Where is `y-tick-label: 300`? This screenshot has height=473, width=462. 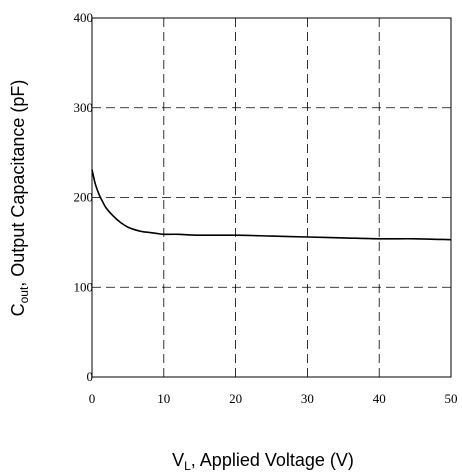
y-tick-label: 300 is located at coordinates (84, 107).